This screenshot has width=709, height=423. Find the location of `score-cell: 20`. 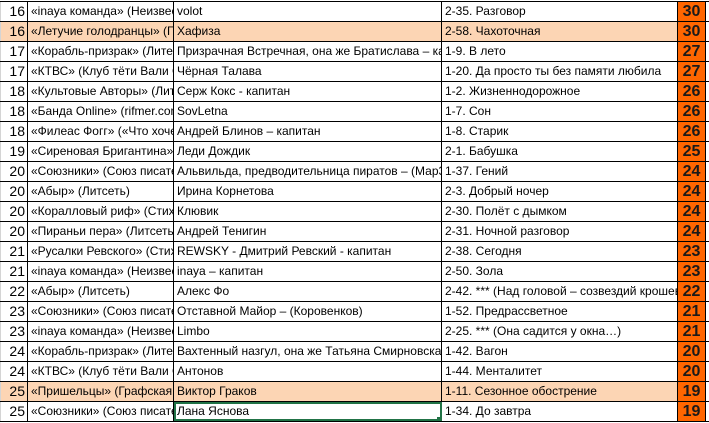

score-cell: 20 is located at coordinates (692, 371).